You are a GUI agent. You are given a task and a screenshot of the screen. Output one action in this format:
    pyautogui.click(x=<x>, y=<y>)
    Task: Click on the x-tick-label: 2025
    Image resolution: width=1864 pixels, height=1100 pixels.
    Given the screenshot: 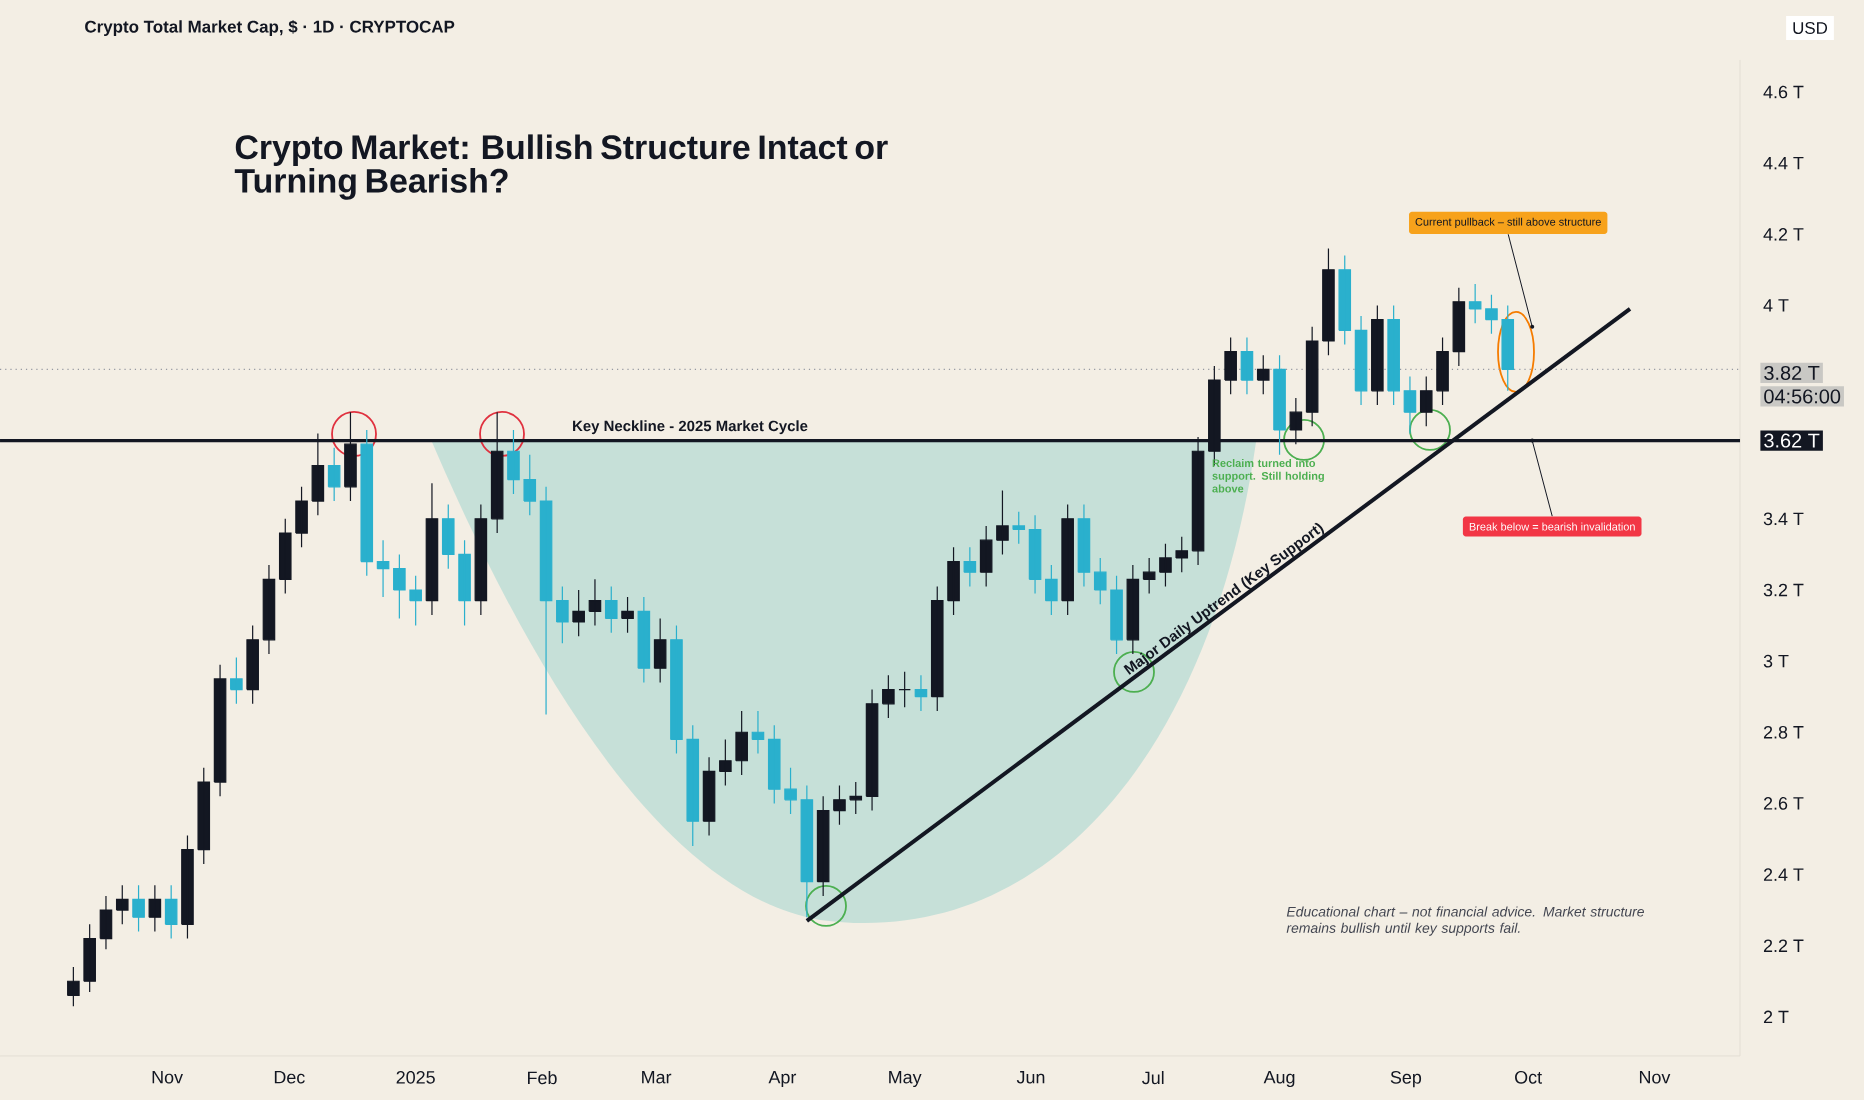 What is the action you would take?
    pyautogui.click(x=415, y=1077)
    